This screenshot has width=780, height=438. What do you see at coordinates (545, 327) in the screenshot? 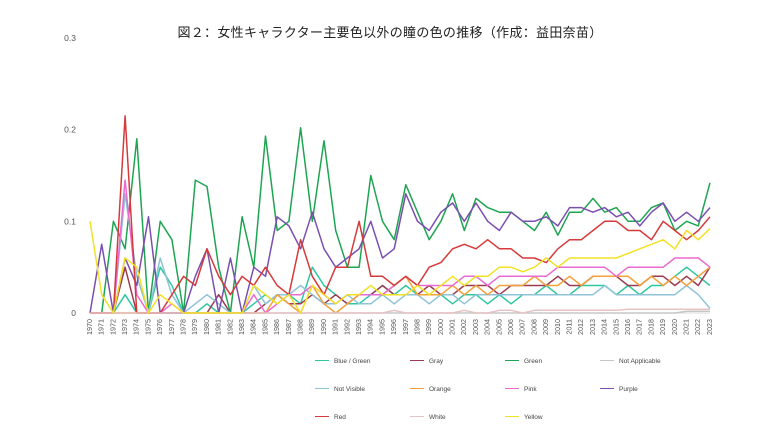
I see `x-tick-label: 2009` at bounding box center [545, 327].